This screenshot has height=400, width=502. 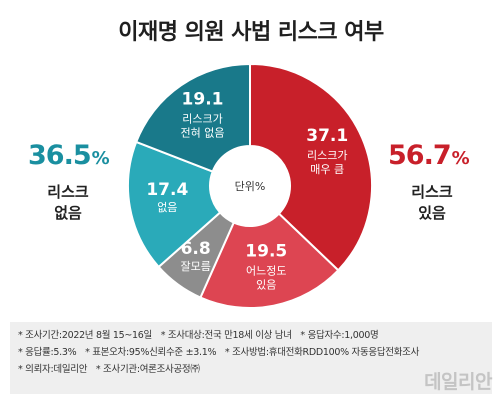 I want to click on slice-label-2: 잘모름, so click(x=195, y=266).